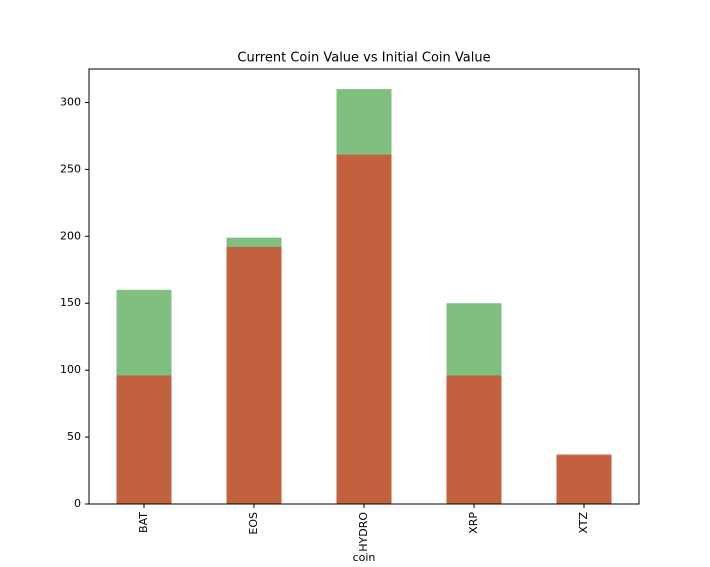 The image size is (710, 567). Describe the element at coordinates (363, 58) in the screenshot. I see `chart-title: Current Coin Value vs Initial Coin Value` at that location.